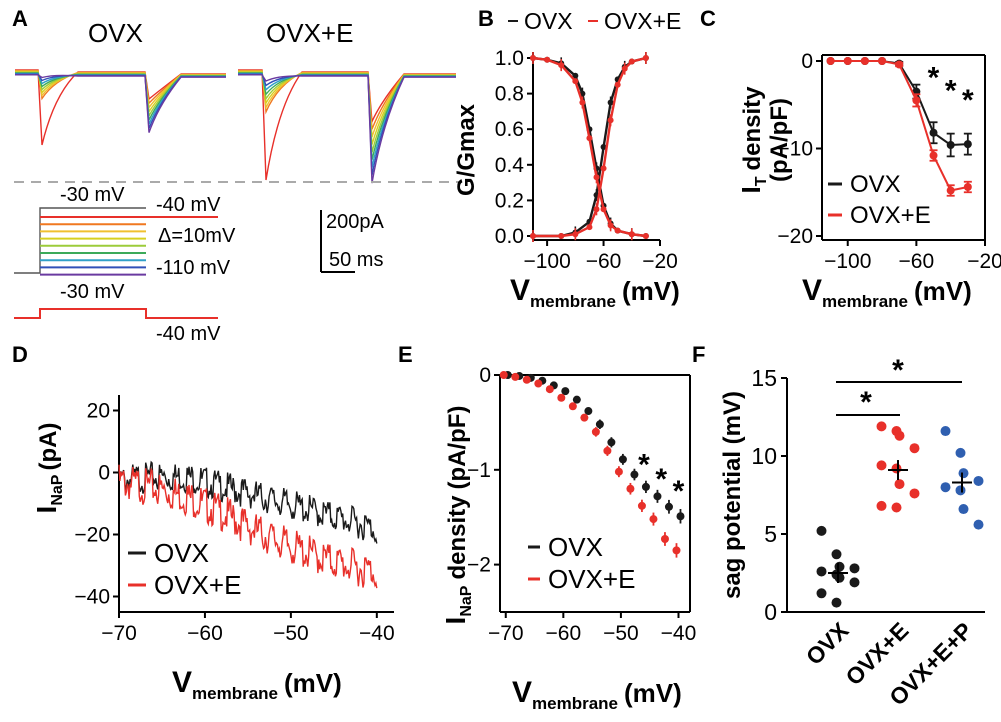 The height and width of the screenshot is (722, 1001). What do you see at coordinates (188, 205) in the screenshot?
I see `protocol-label-test: -40 mV` at bounding box center [188, 205].